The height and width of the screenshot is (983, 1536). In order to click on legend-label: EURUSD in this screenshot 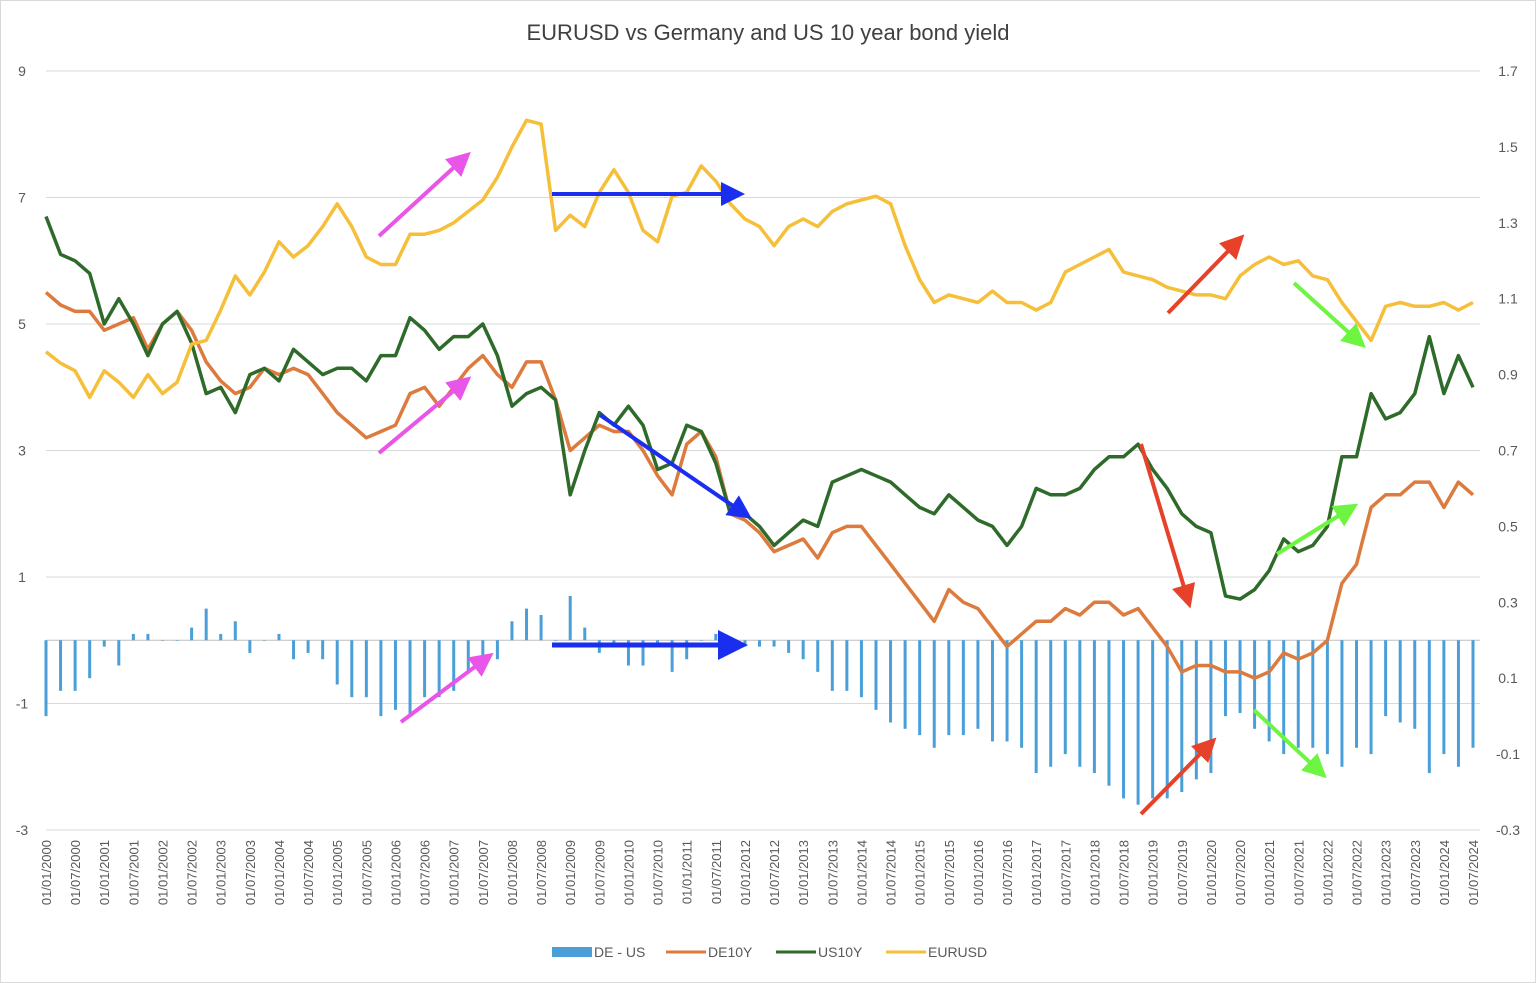, I will do `click(957, 952)`.